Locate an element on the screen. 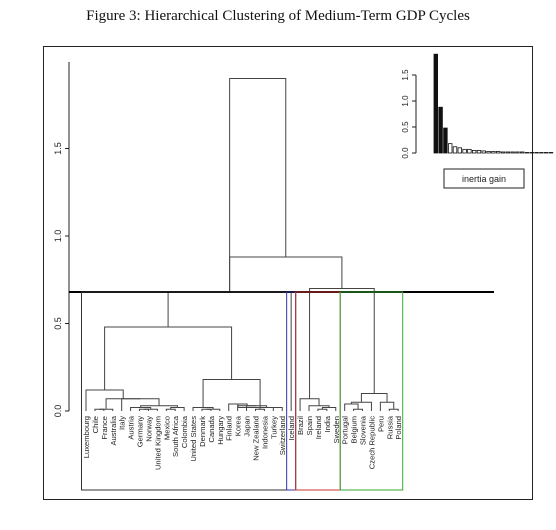  leaf-label: Czech Republic is located at coordinates (371, 442).